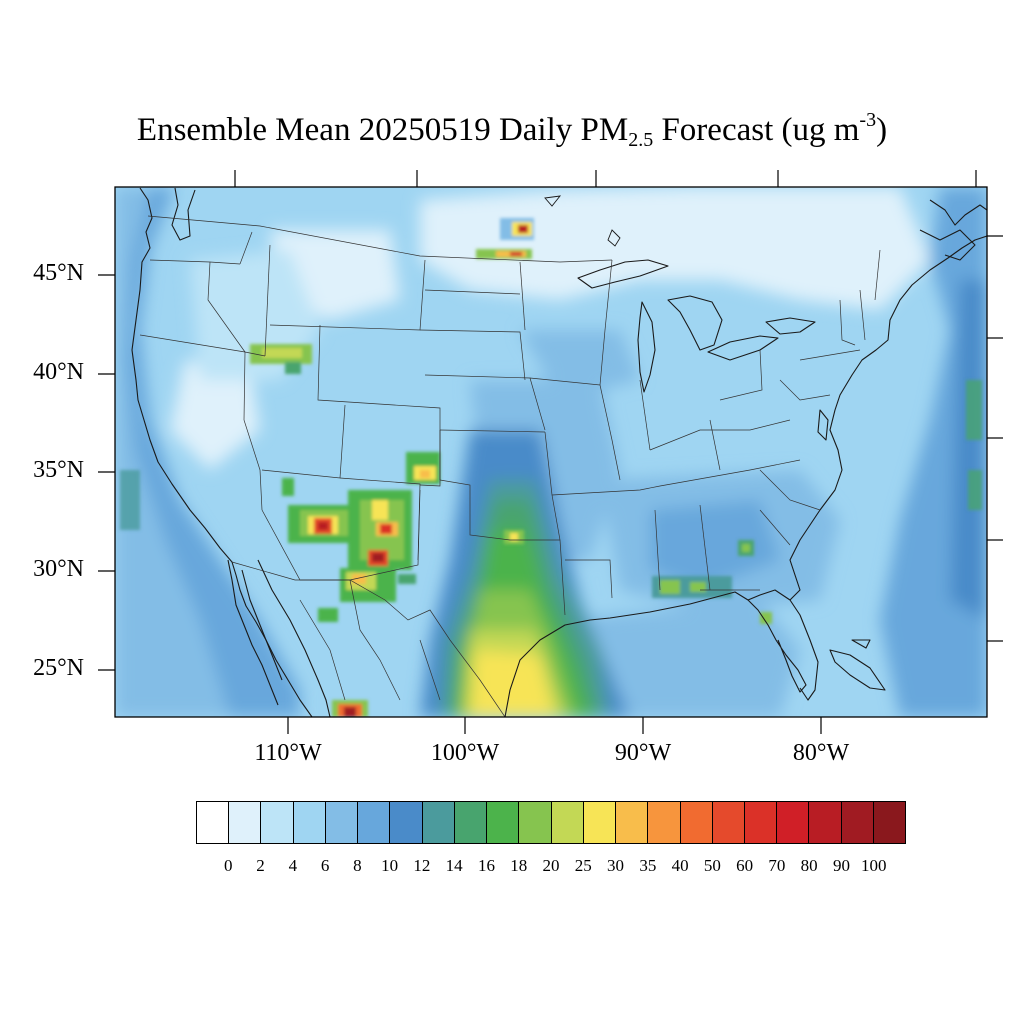 The height and width of the screenshot is (1024, 1024). Describe the element at coordinates (873, 865) in the screenshot. I see `colorbar-label: 100` at that location.